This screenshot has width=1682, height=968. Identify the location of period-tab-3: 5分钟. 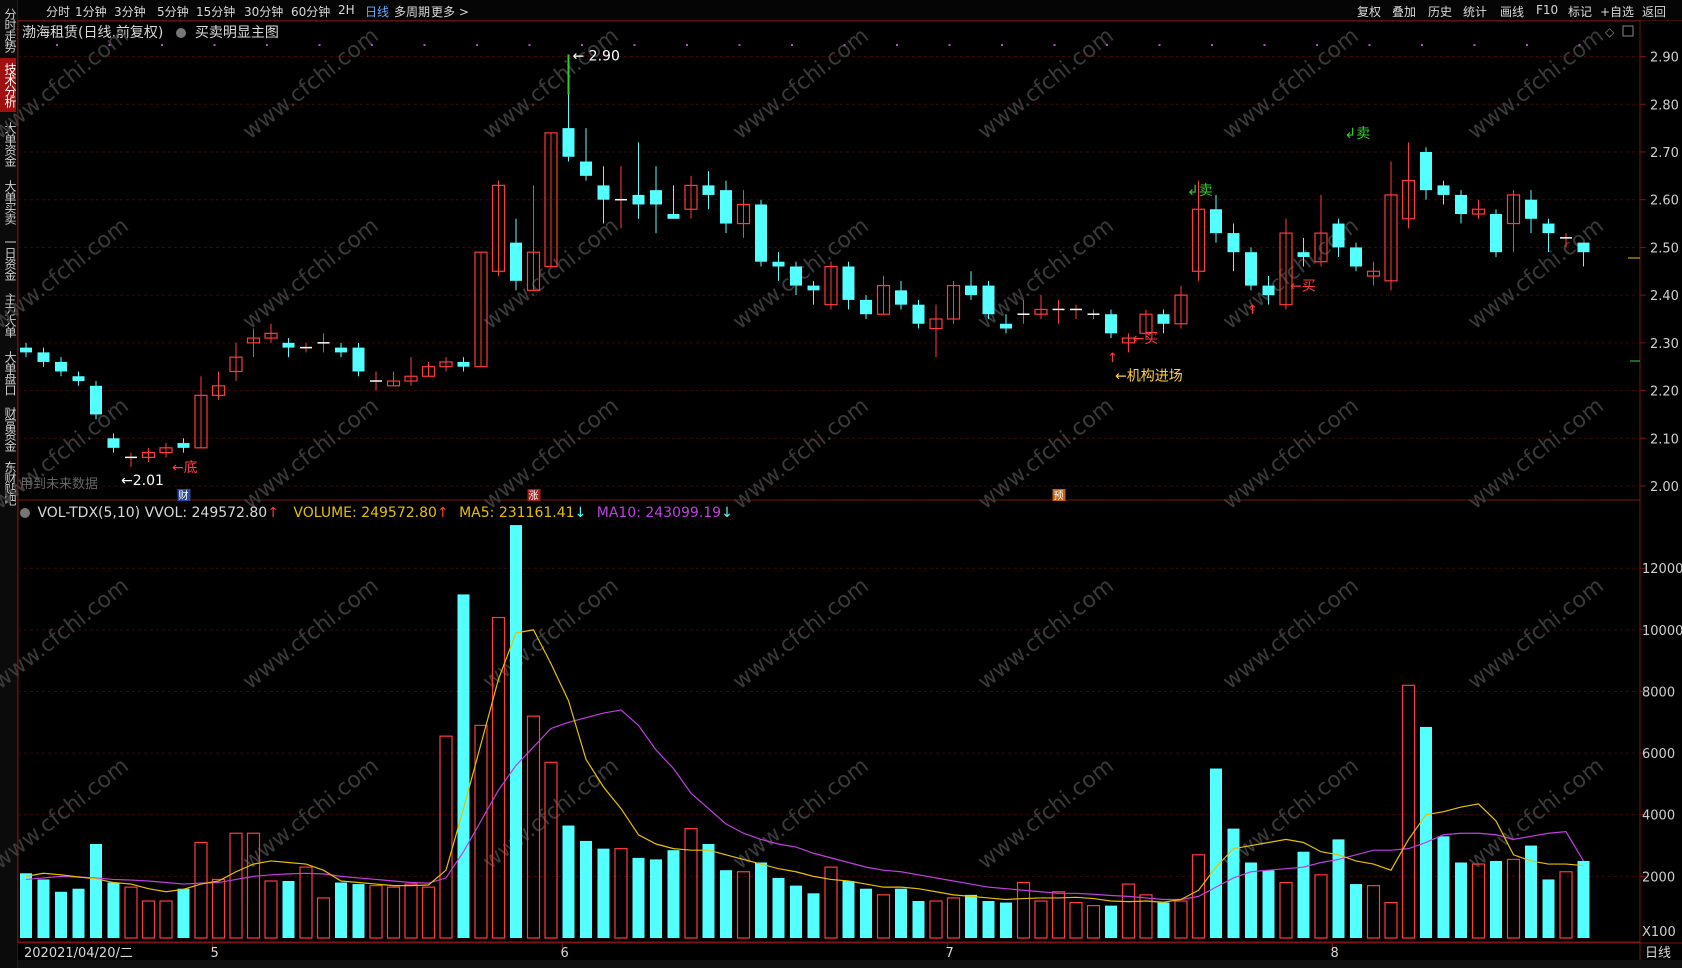
(173, 12).